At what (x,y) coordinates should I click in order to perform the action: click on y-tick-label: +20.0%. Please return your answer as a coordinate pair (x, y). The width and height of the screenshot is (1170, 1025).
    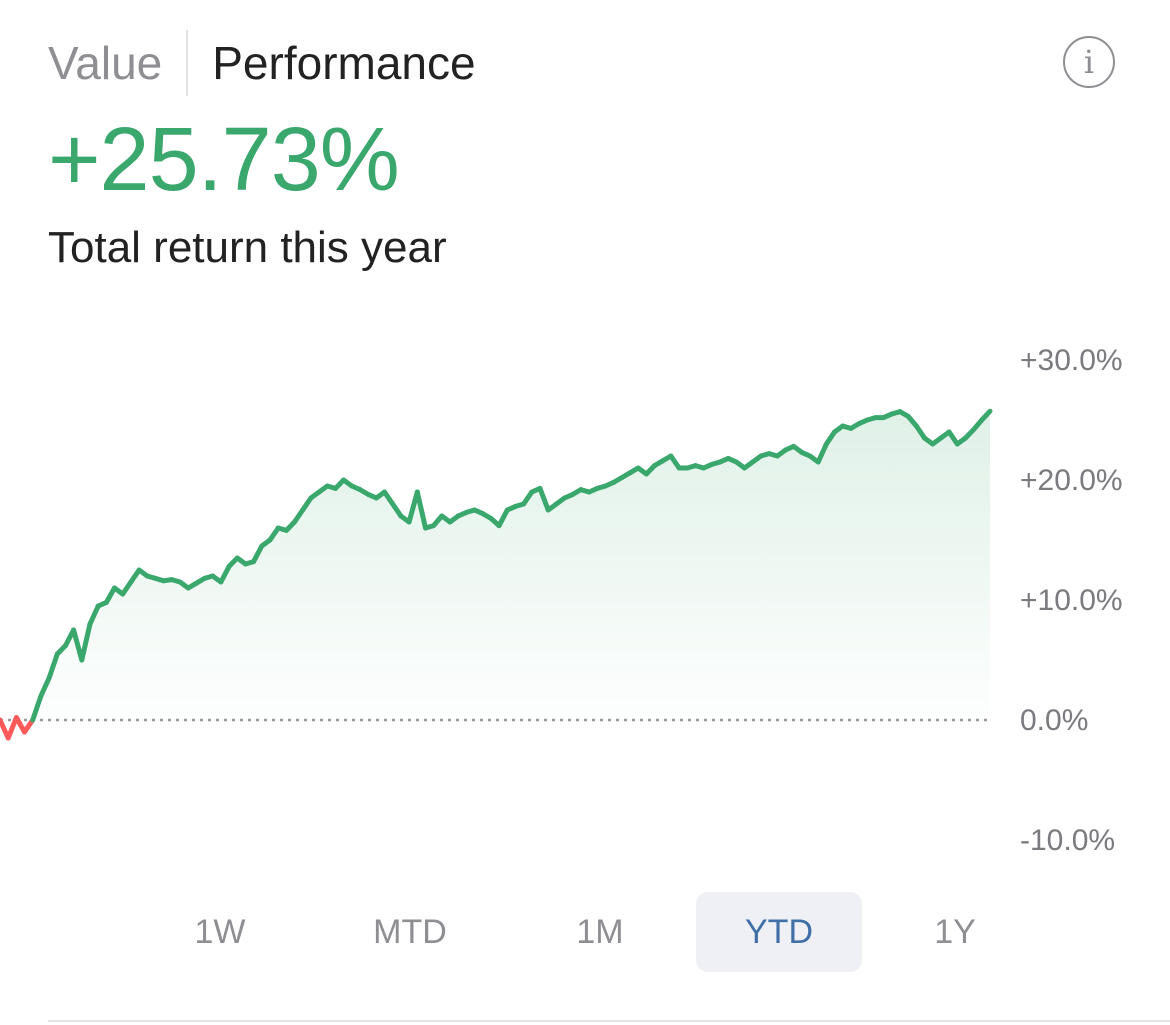
    Looking at the image, I should click on (1071, 480).